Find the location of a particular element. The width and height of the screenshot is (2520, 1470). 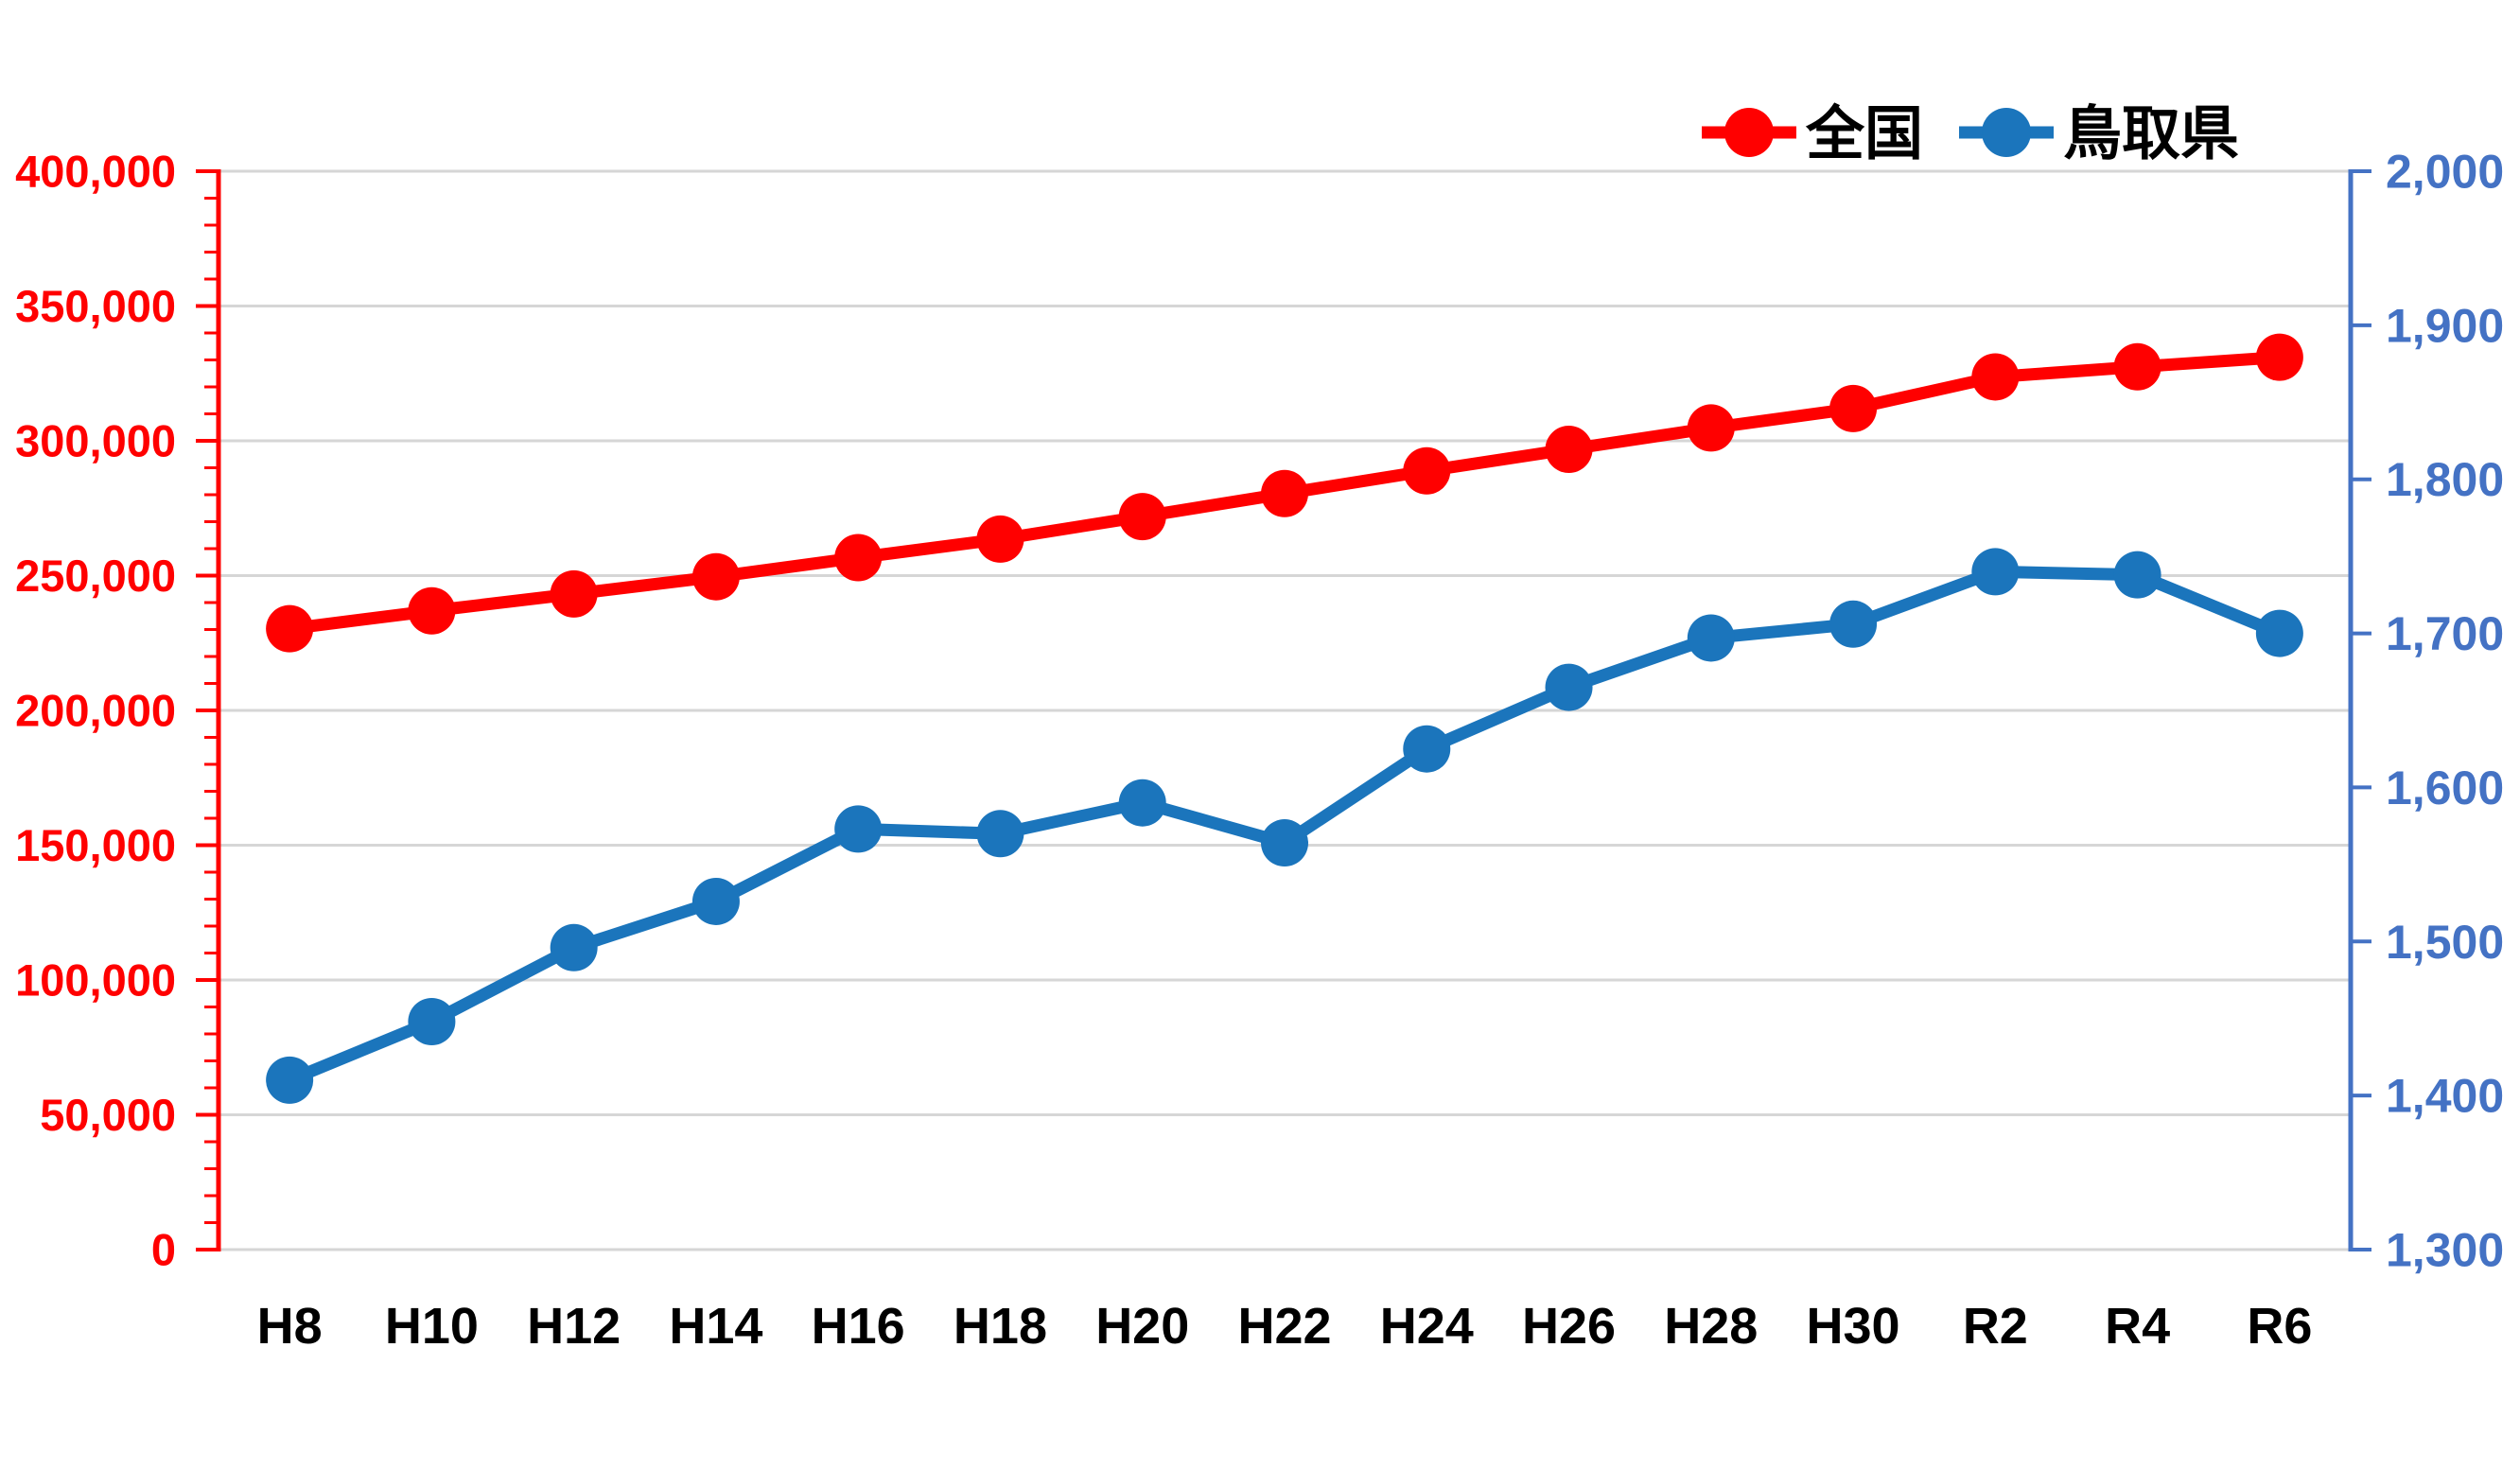

right-axis-label: 1,500 is located at coordinates (2445, 942).